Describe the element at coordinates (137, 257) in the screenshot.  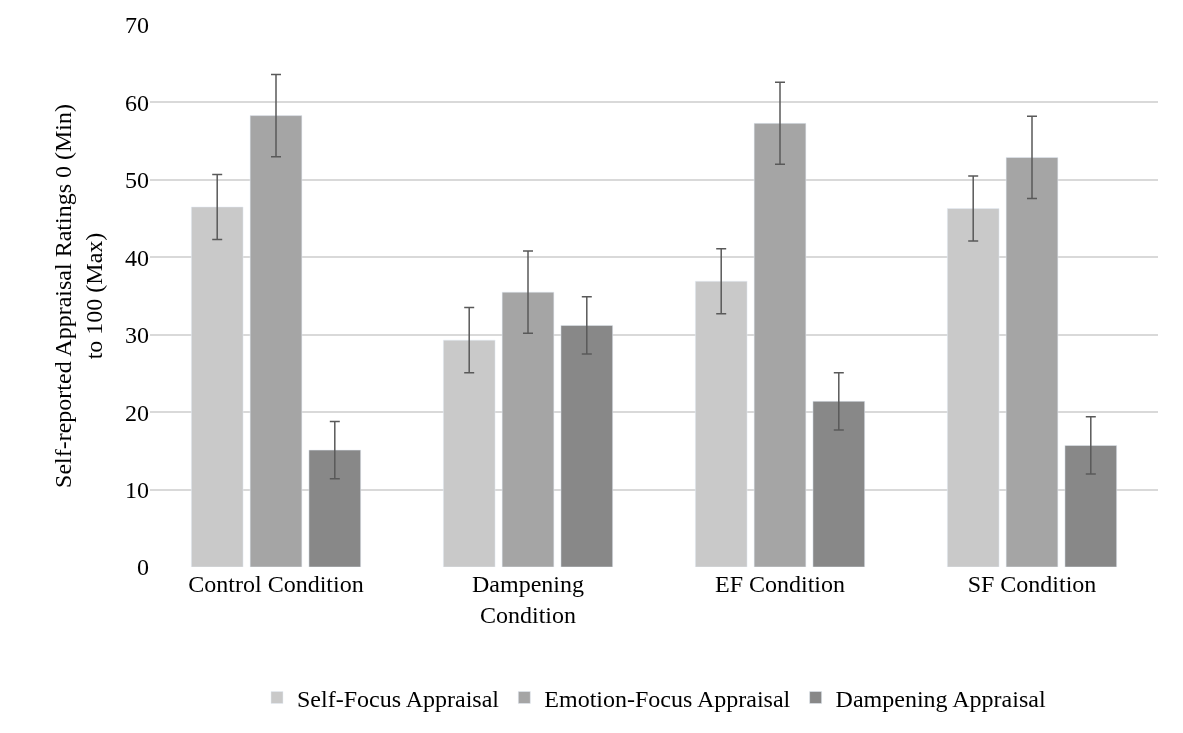
I see `y-tick-label: 40` at that location.